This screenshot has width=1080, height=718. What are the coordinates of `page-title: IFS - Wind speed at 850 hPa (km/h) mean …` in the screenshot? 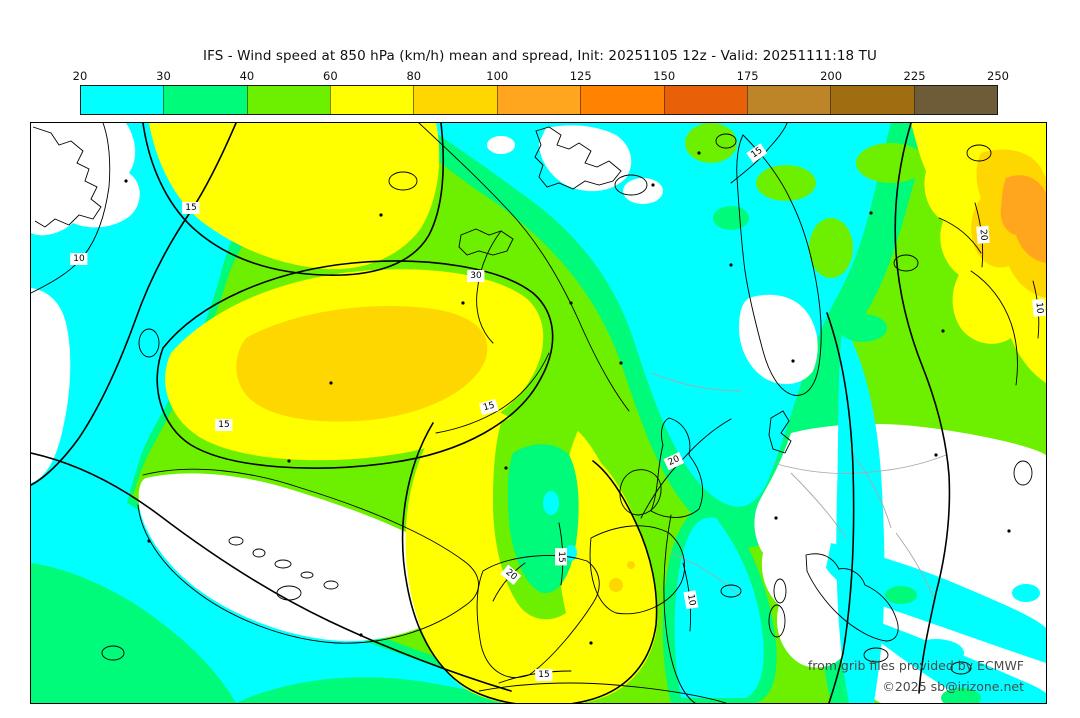 It's located at (540, 56).